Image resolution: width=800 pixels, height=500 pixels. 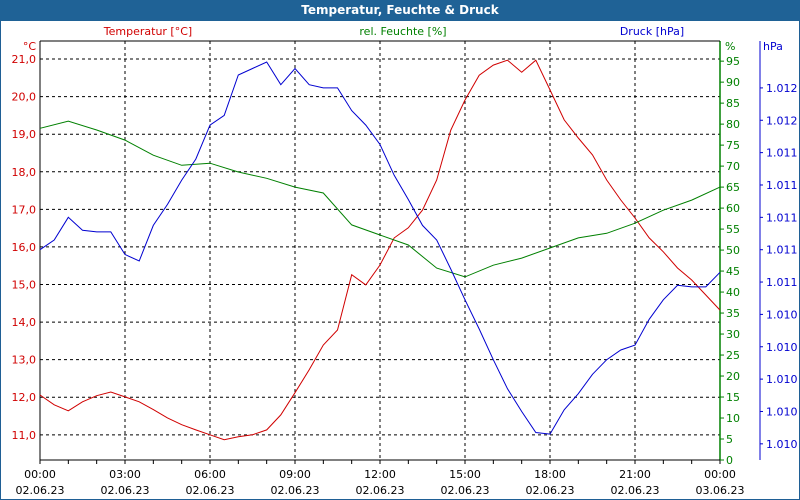 What do you see at coordinates (733, 313) in the screenshot?
I see `humidity-tick-label: 35` at bounding box center [733, 313].